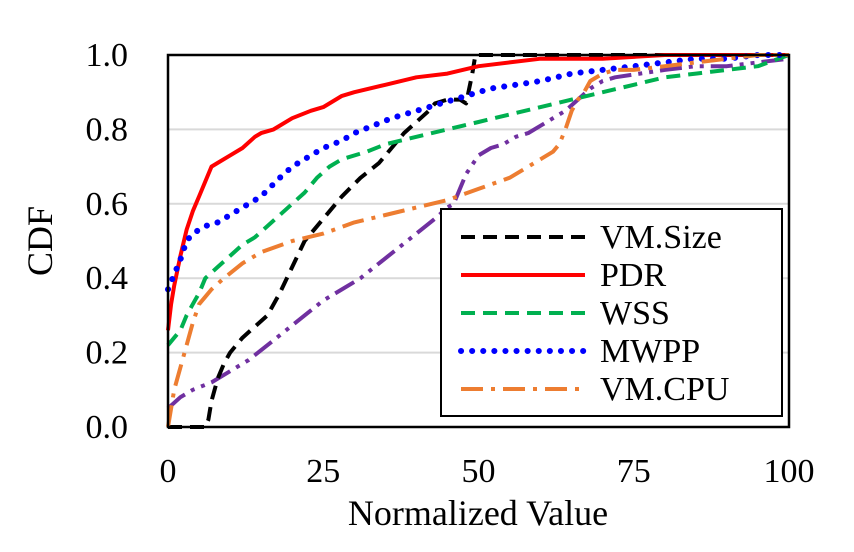  Describe the element at coordinates (634, 471) in the screenshot. I see `x-tick-label: 75` at that location.